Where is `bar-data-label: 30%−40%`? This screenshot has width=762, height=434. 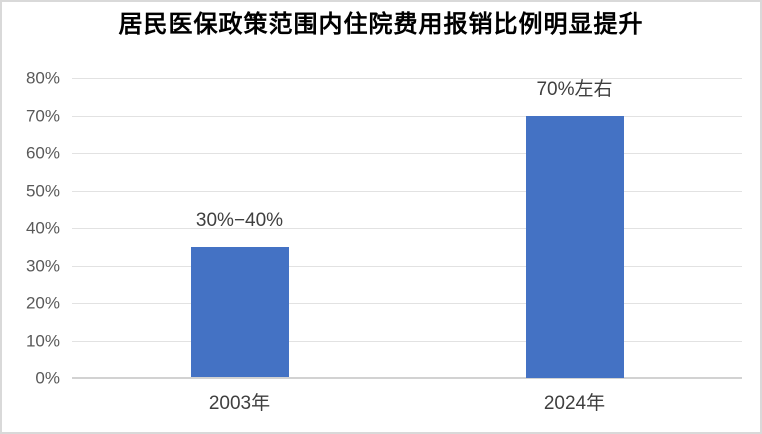
bar-data-label: 30%−40% is located at coordinates (239, 220).